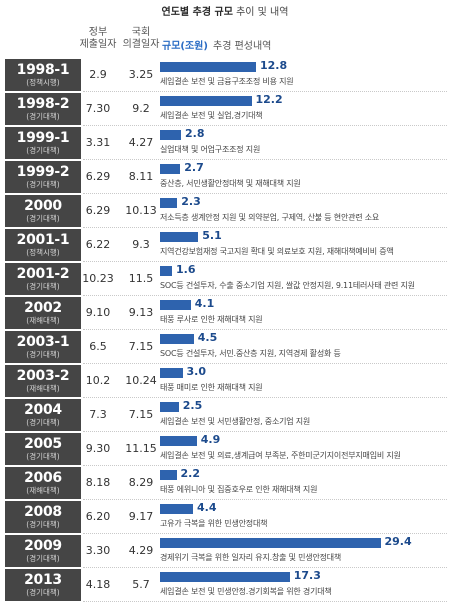 This screenshot has width=450, height=603. Describe the element at coordinates (43, 342) in the screenshot. I see `period-label: 2003-1` at that location.